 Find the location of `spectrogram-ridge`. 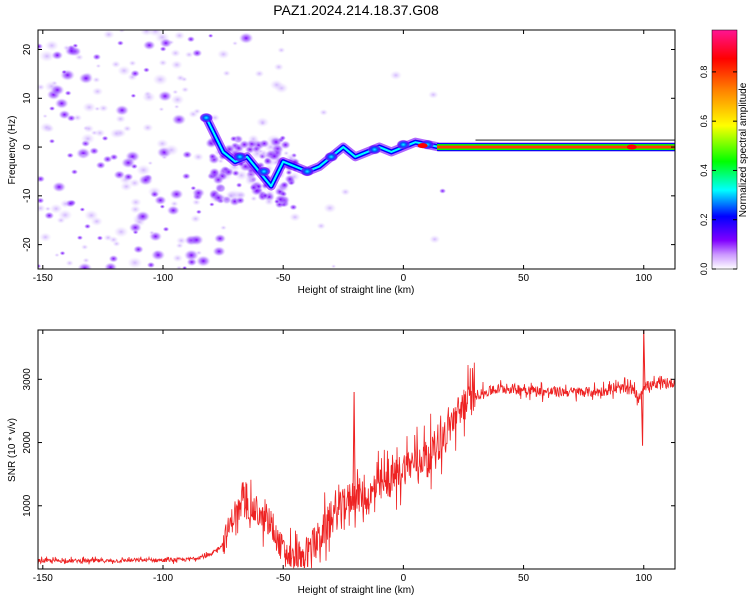

spectrogram-ridge is located at coordinates (437, 151).